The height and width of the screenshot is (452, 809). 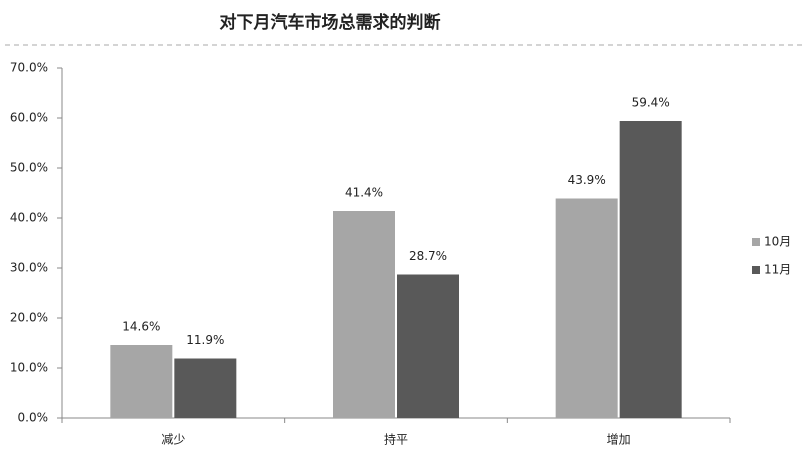 I want to click on y-tick-label: 60.0%, so click(x=29, y=118).